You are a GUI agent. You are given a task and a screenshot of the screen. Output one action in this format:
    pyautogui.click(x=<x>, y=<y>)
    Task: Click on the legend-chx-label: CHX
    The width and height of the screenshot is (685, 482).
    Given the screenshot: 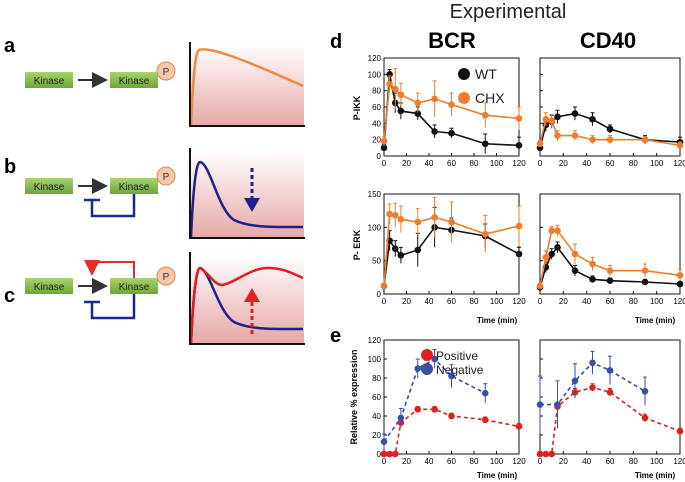 What is the action you would take?
    pyautogui.click(x=490, y=98)
    